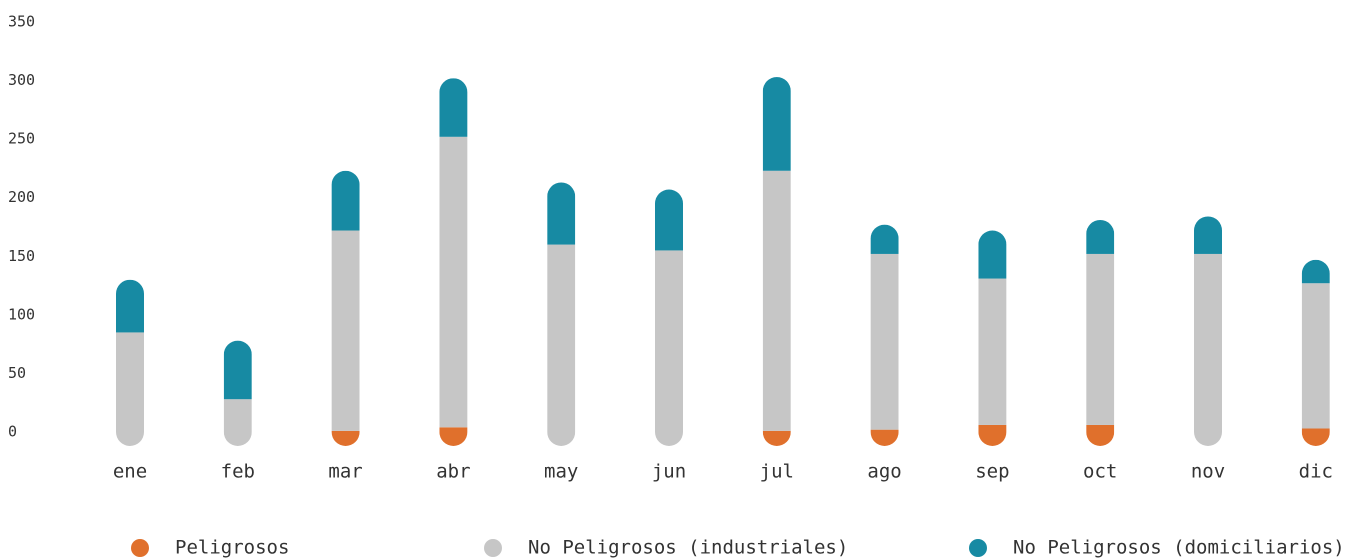  What do you see at coordinates (1179, 548) in the screenshot?
I see `legend-label: No Peligrosos (domiciliarios)` at bounding box center [1179, 548].